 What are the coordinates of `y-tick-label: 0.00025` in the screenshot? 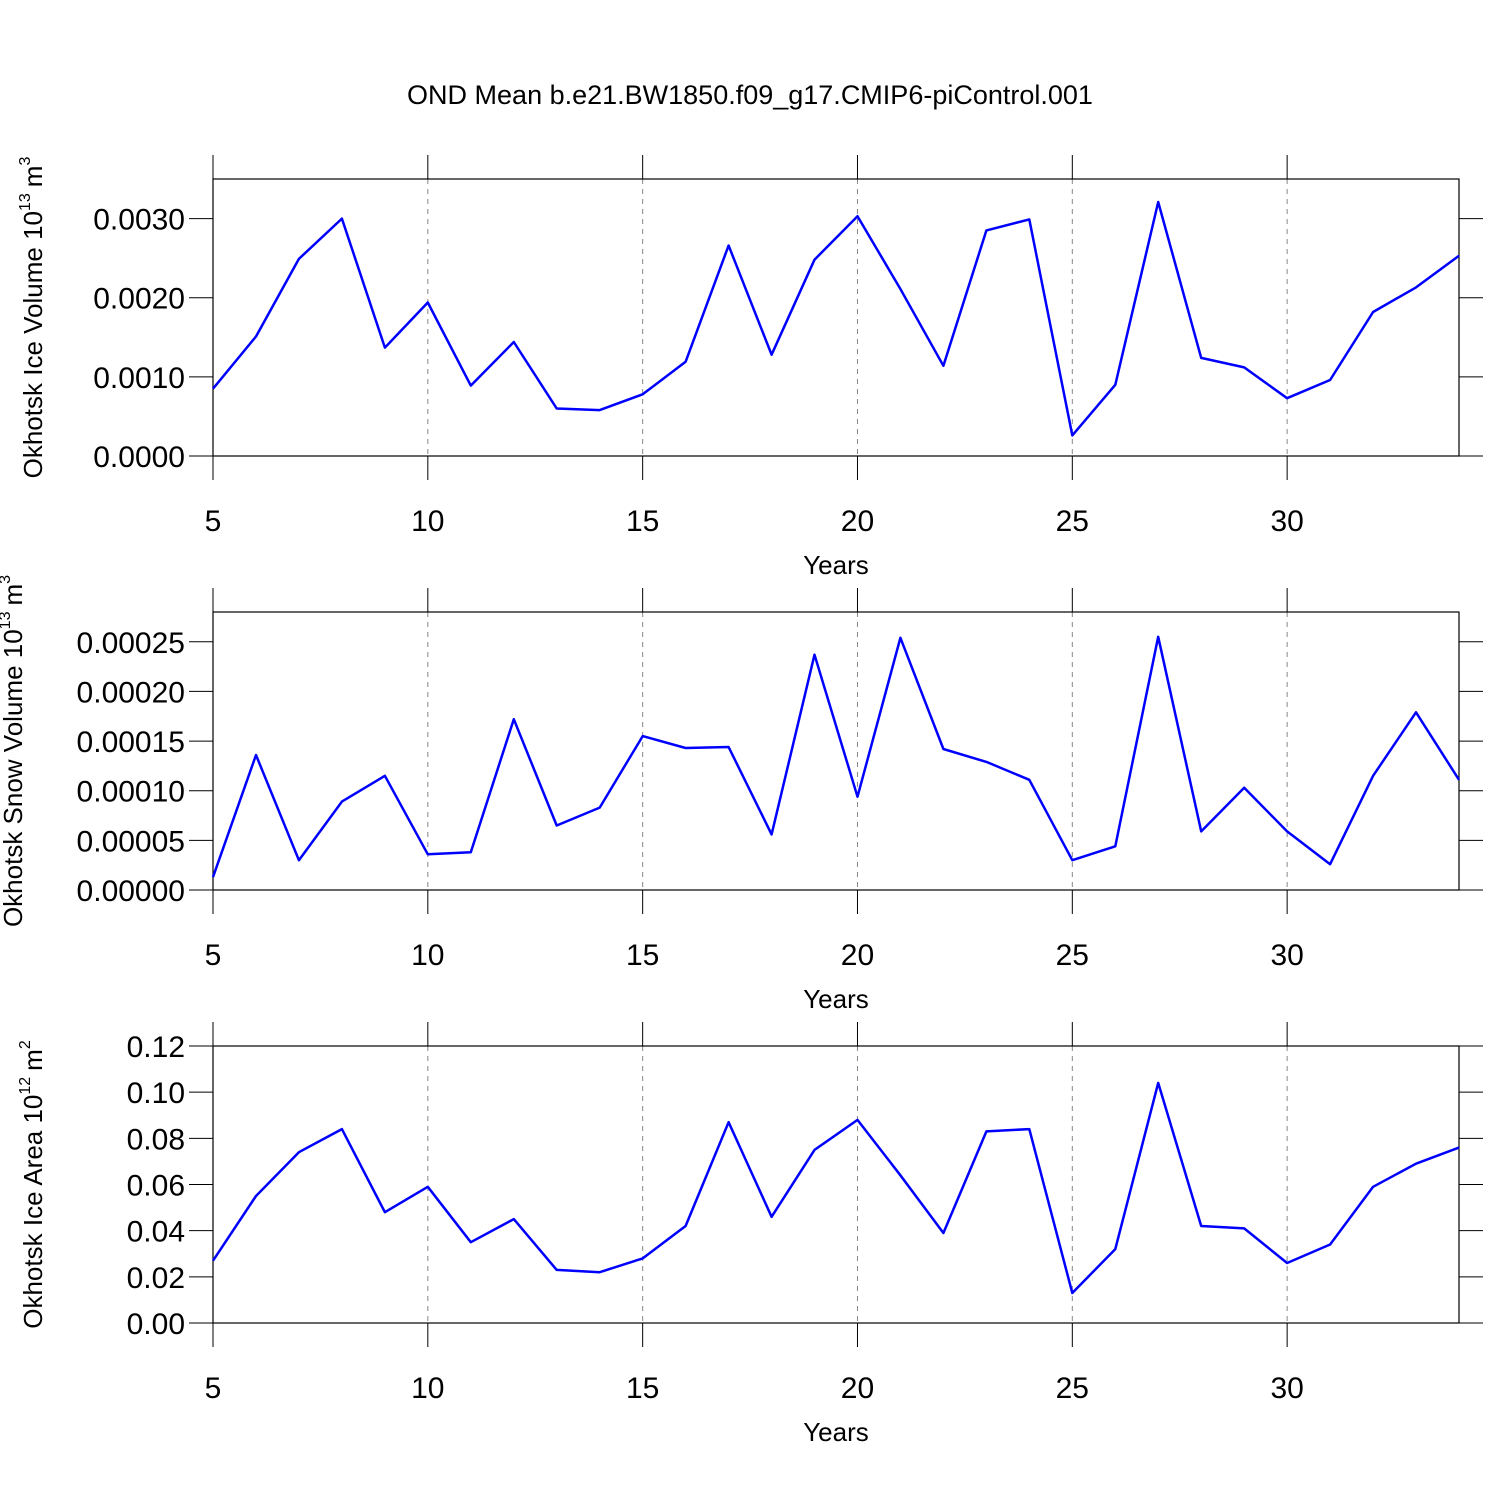 It's located at (131, 643).